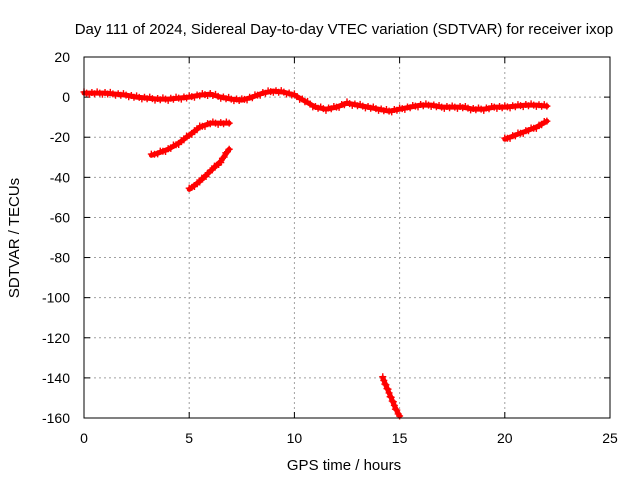  What do you see at coordinates (56, 298) in the screenshot?
I see `y-tick-label: -100` at bounding box center [56, 298].